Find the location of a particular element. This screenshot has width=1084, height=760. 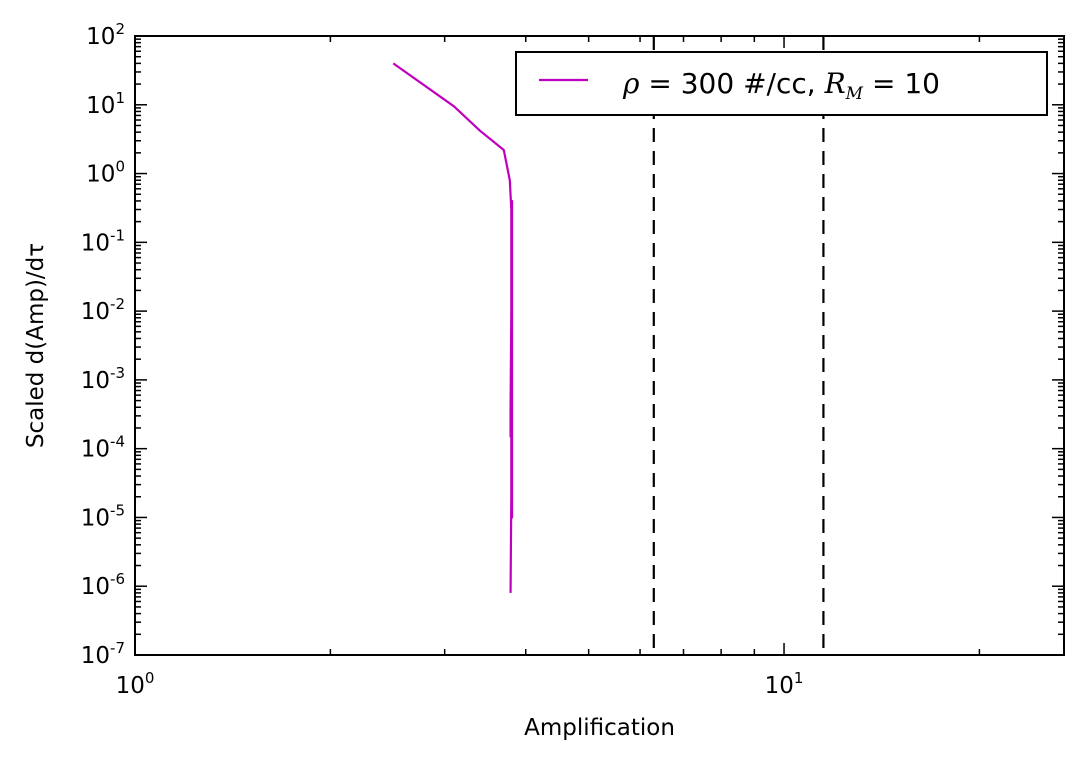

y-tick-label: 10⁻¹ is located at coordinates (103, 241).